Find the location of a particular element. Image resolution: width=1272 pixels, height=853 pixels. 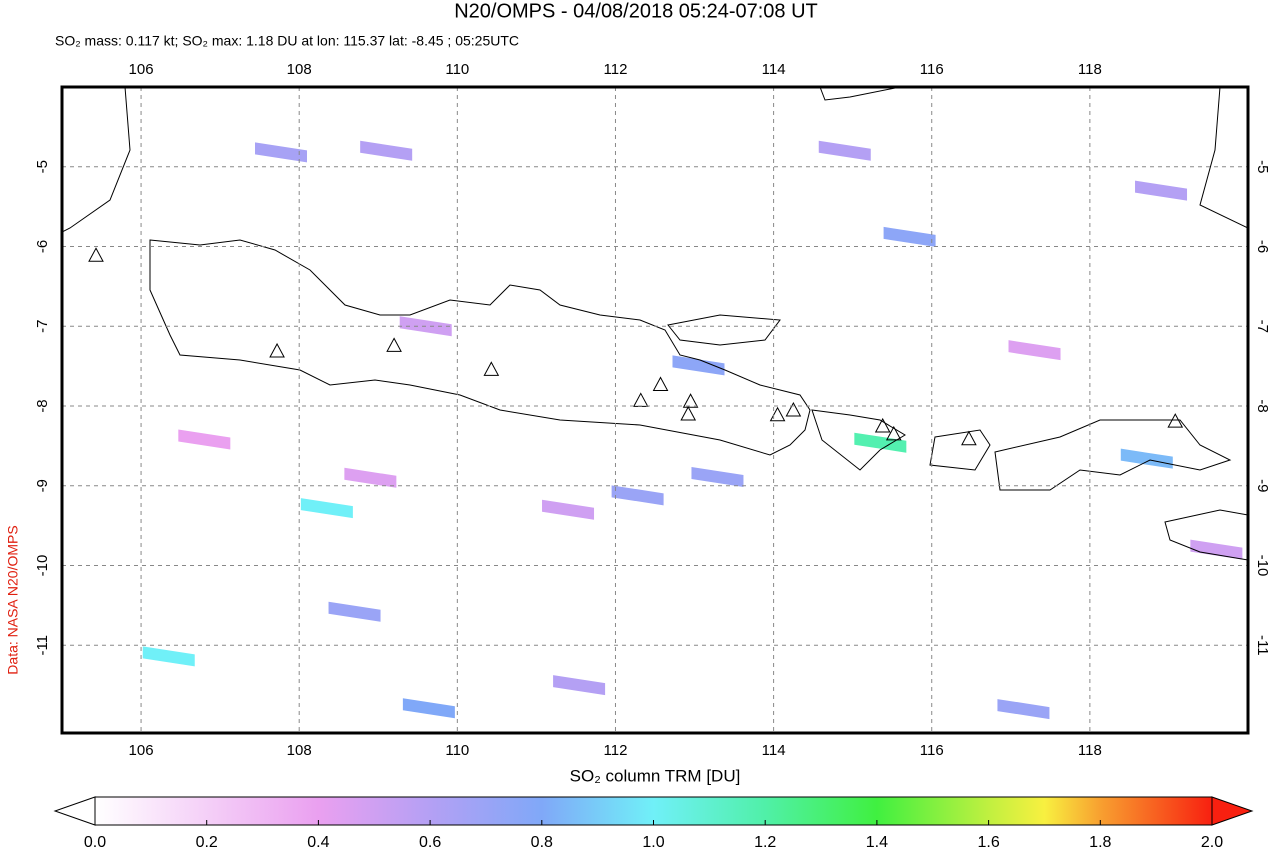

coast-bali is located at coordinates (858, 440).